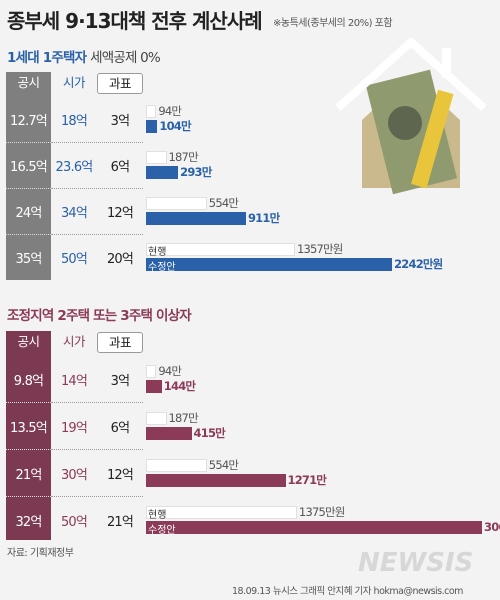 This screenshot has width=500, height=600. What do you see at coordinates (29, 428) in the screenshot?
I see `row-gongsi: 13.5억` at bounding box center [29, 428].